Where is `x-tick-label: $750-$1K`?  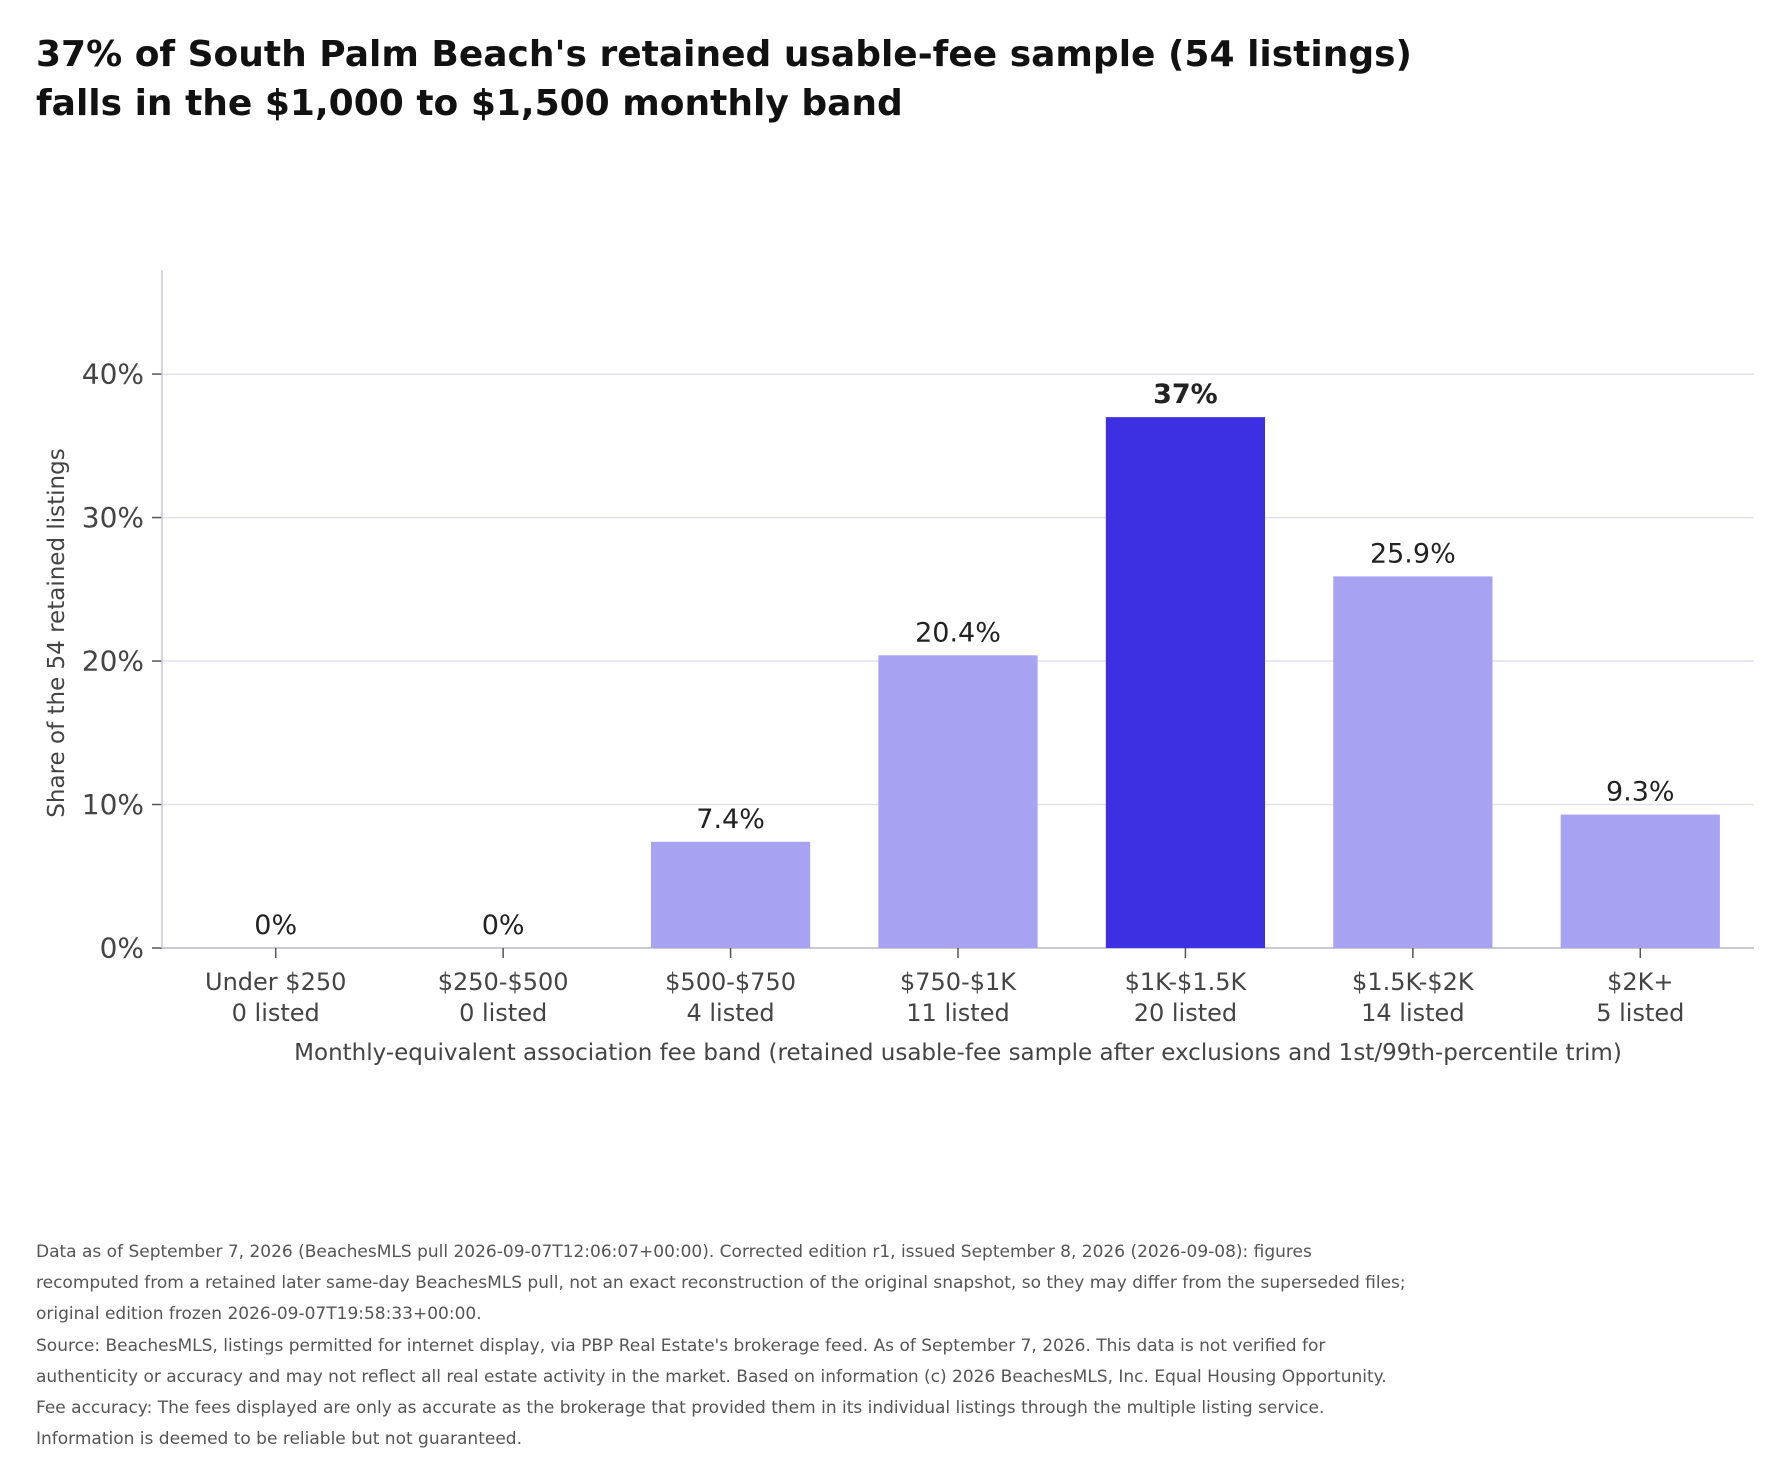 x-tick-label: $750-$1K is located at coordinates (958, 982).